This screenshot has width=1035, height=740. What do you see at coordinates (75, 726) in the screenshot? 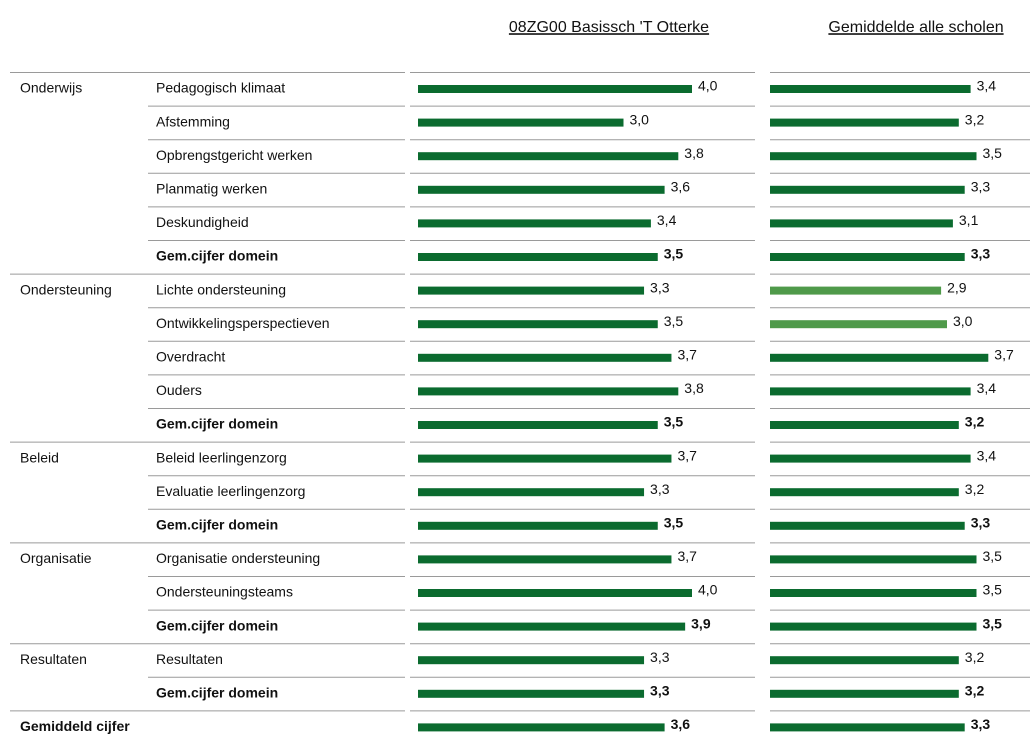
I see `domain-label: Gemiddeld cijfer` at bounding box center [75, 726].